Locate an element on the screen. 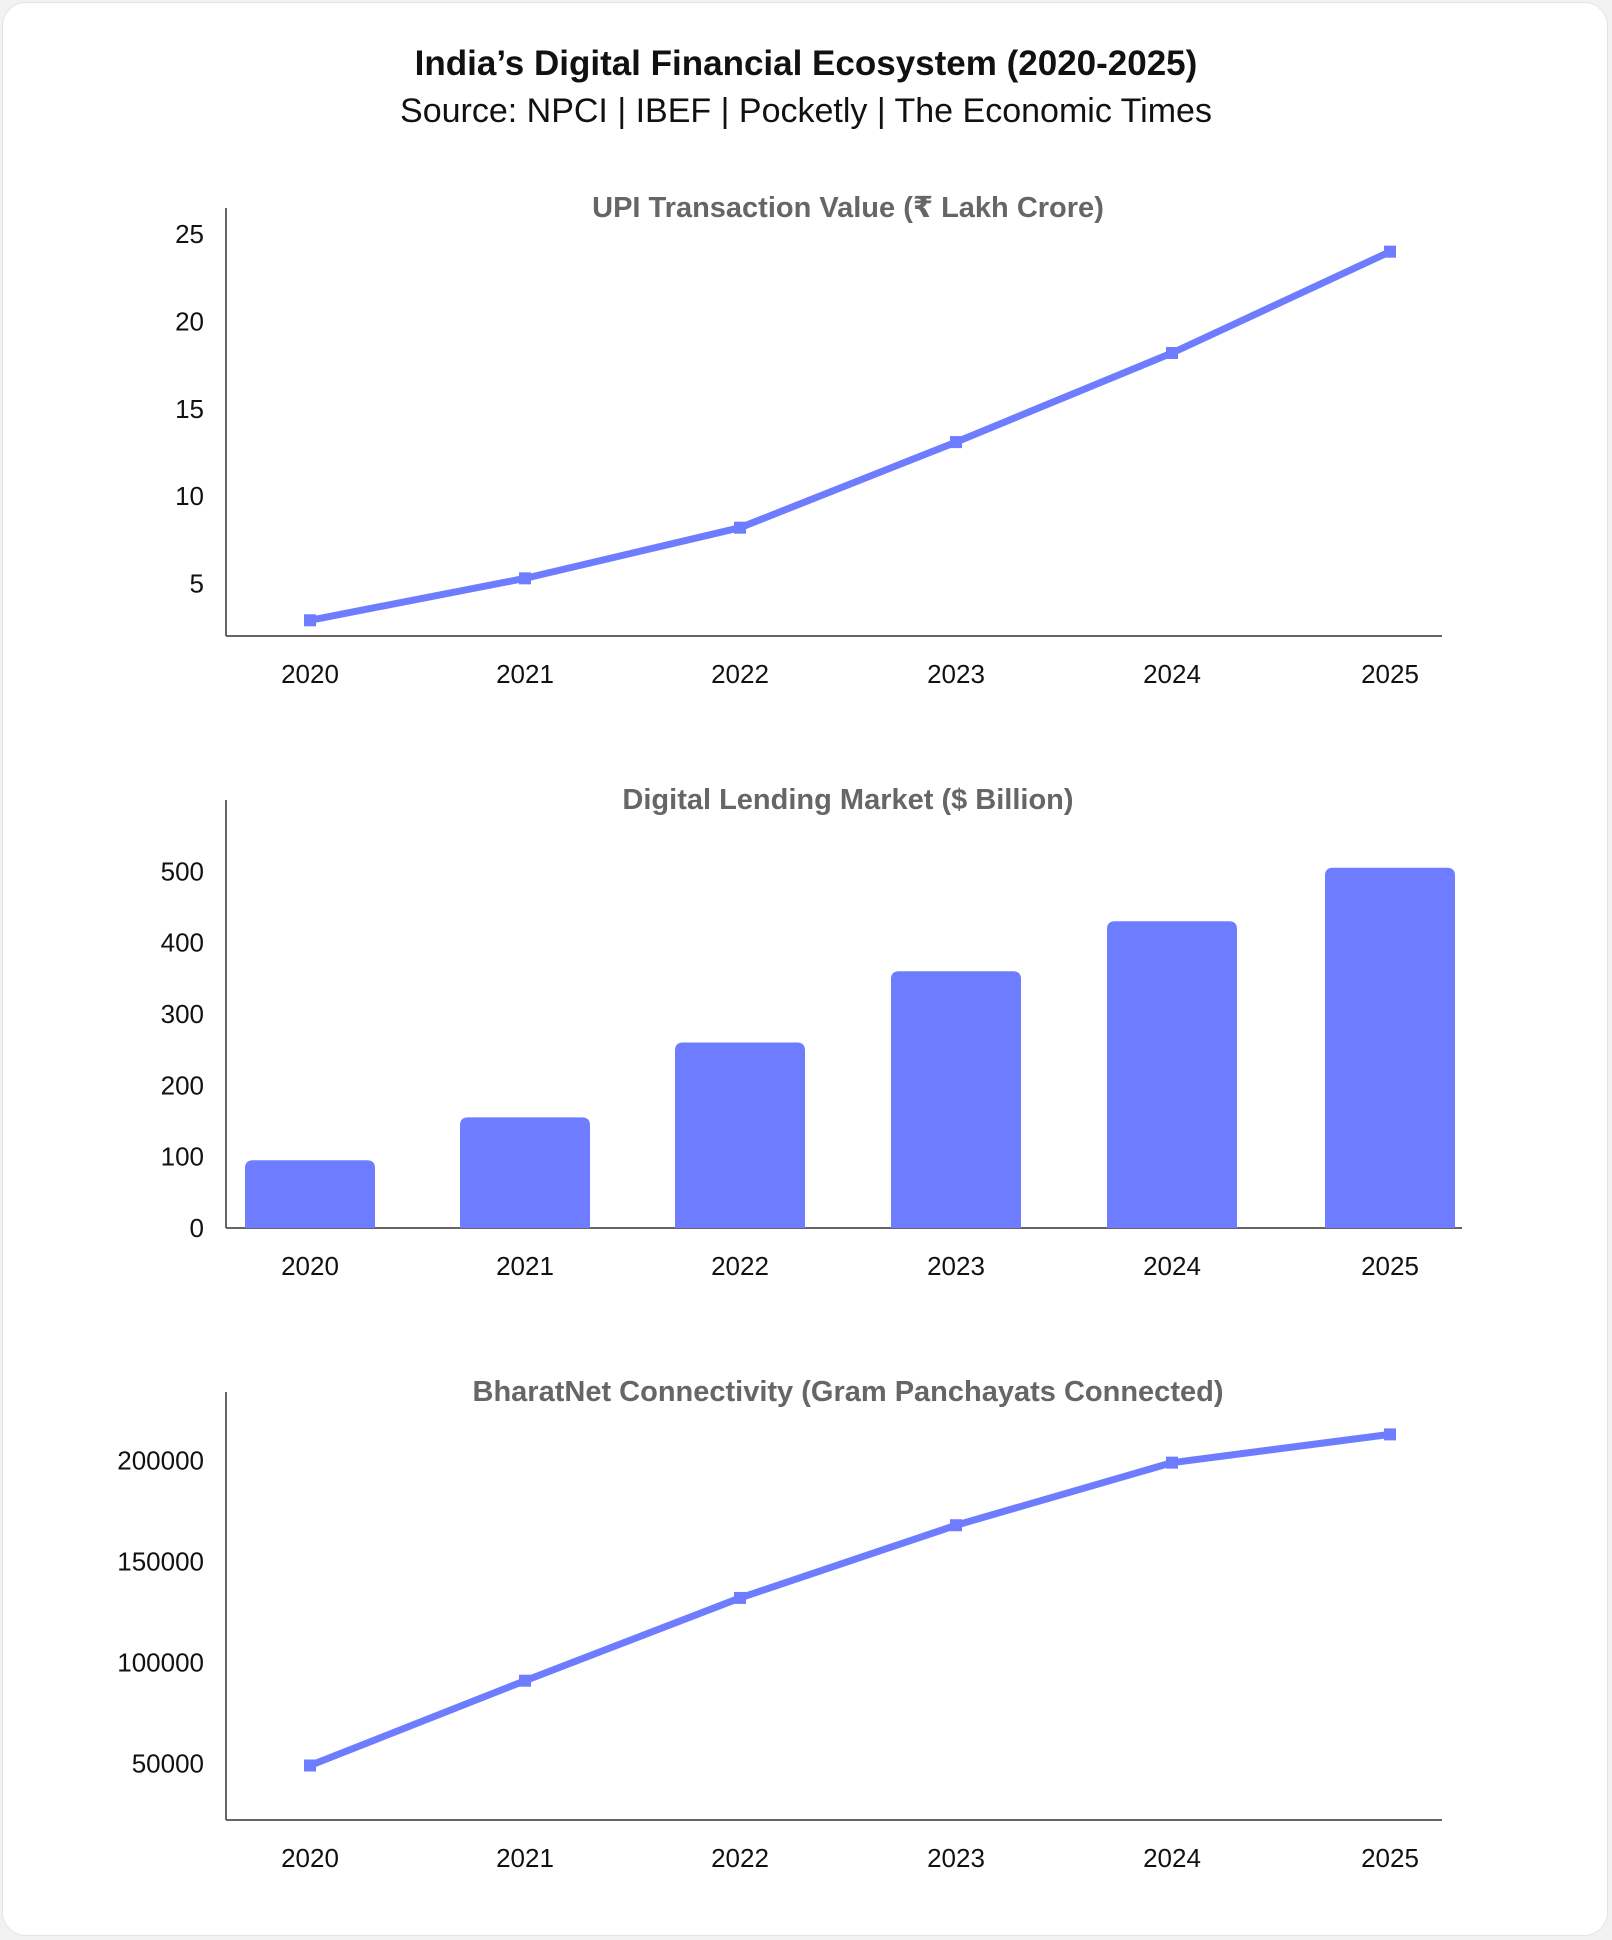 The image size is (1612, 1940). y-tick-label: 200000 is located at coordinates (160, 1461).